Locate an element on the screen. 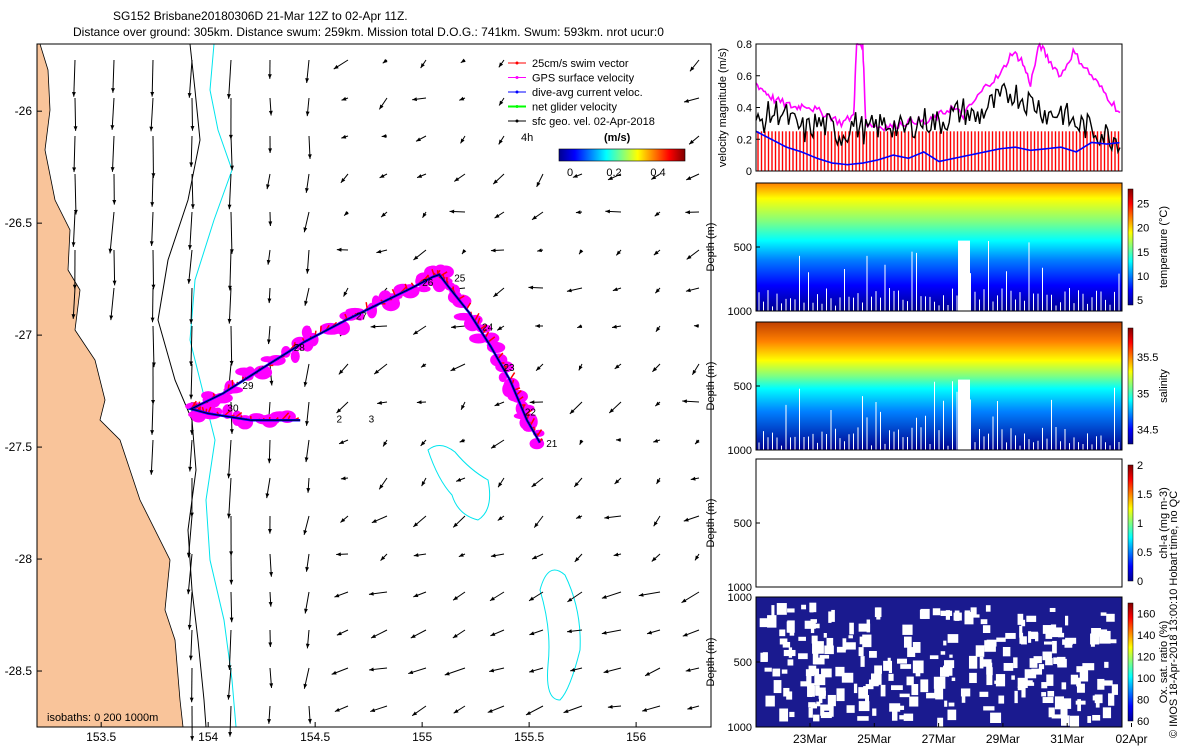 Image resolution: width=1200 pixels, height=750 pixels. colorbar-label: Ox. sat. ratio (%) is located at coordinates (1164, 662).